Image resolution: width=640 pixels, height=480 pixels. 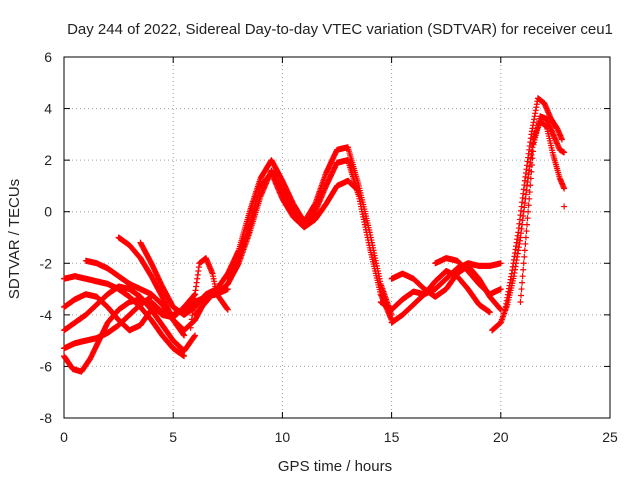 What do you see at coordinates (48, 57) in the screenshot?
I see `y-tick-label: 6` at bounding box center [48, 57].